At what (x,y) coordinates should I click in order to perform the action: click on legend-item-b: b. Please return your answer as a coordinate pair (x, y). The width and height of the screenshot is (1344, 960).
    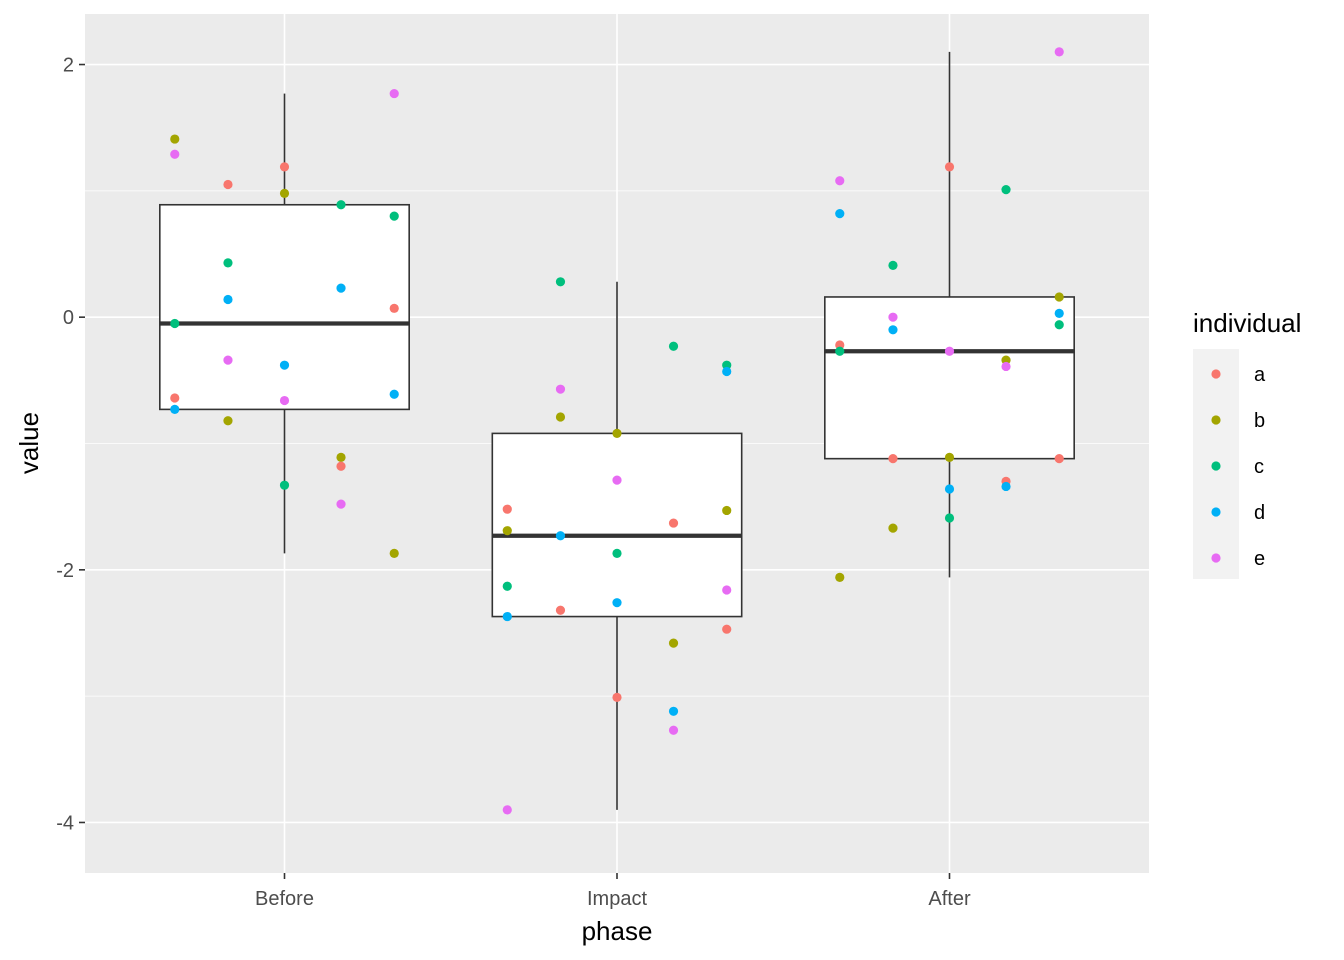
    Looking at the image, I should click on (1238, 421).